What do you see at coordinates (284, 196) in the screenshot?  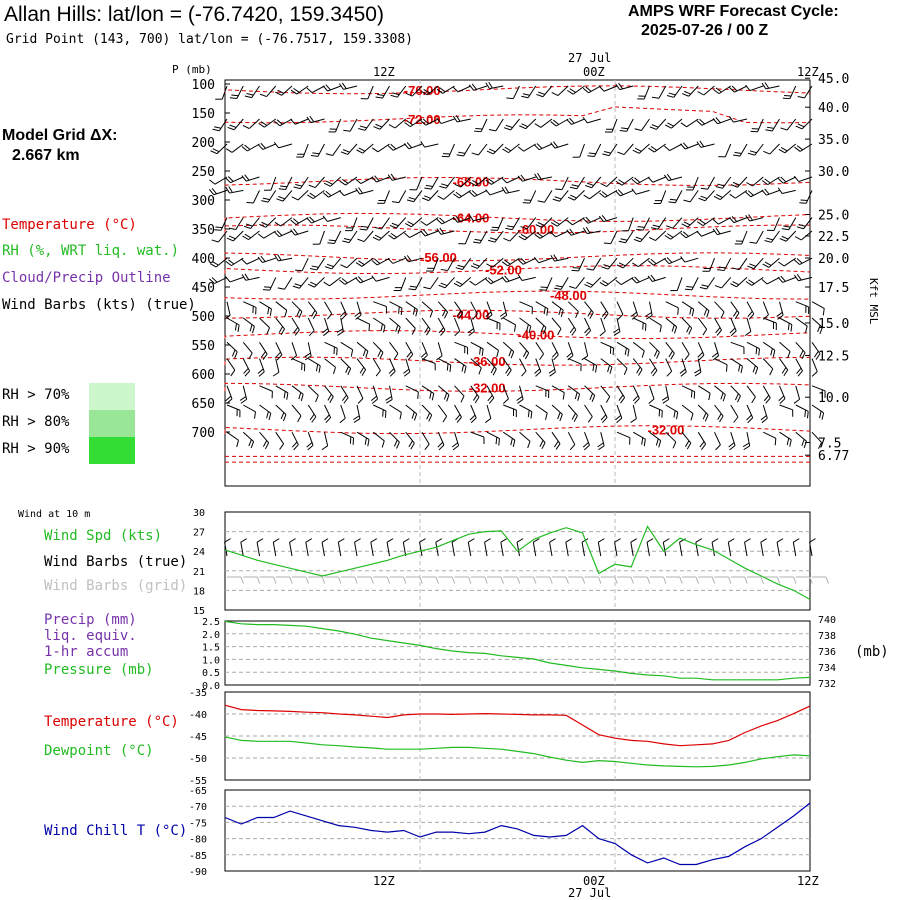 I see `wind-barb-r4-c4` at bounding box center [284, 196].